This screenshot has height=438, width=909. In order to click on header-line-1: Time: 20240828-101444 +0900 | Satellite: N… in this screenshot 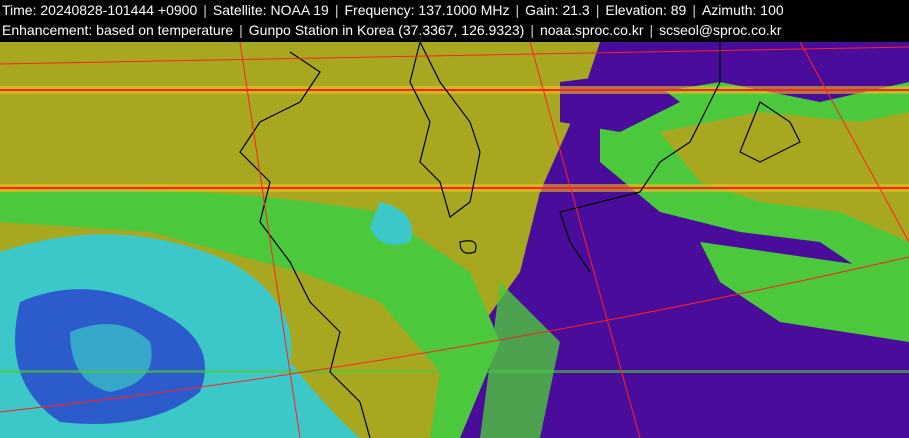, I will do `click(455, 10)`.